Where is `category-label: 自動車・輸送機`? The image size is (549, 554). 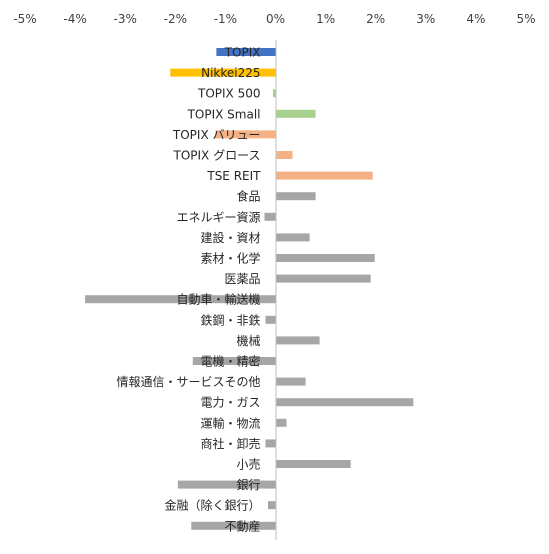 category-label: 自動車・輸送機 is located at coordinates (218, 299).